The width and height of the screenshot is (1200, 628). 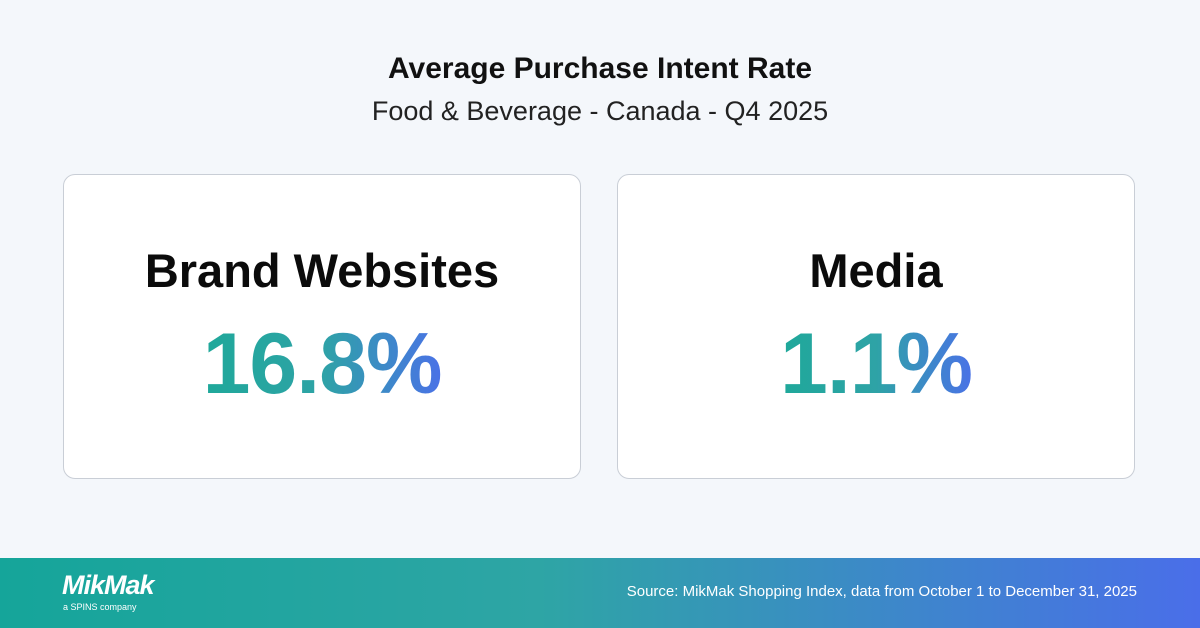 I want to click on title: Average Purchase Intent Rate, so click(x=600, y=68).